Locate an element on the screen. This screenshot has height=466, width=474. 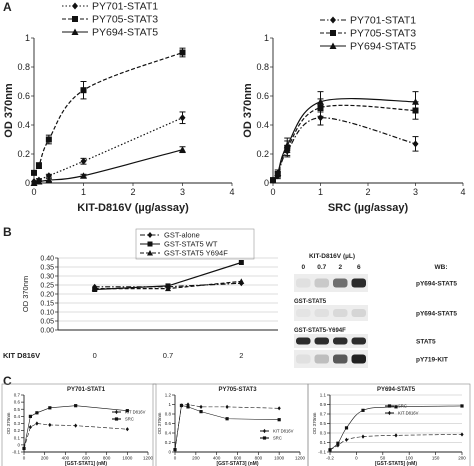
y-tick-label: 0.25 is located at coordinates (47, 285).